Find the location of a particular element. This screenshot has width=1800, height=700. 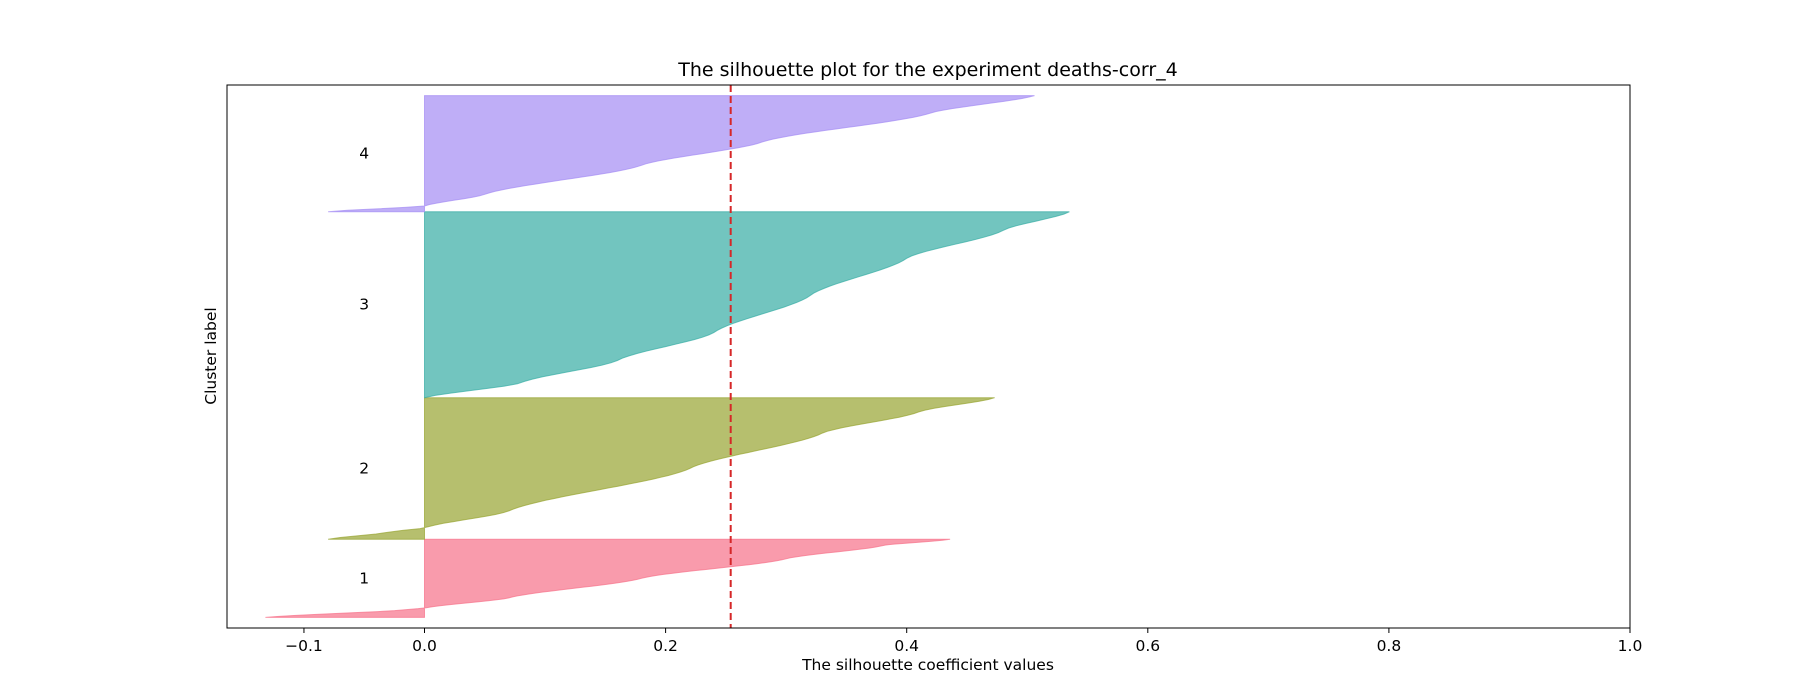

x-axis-label: The silhouette coefficient values is located at coordinates (927, 665).